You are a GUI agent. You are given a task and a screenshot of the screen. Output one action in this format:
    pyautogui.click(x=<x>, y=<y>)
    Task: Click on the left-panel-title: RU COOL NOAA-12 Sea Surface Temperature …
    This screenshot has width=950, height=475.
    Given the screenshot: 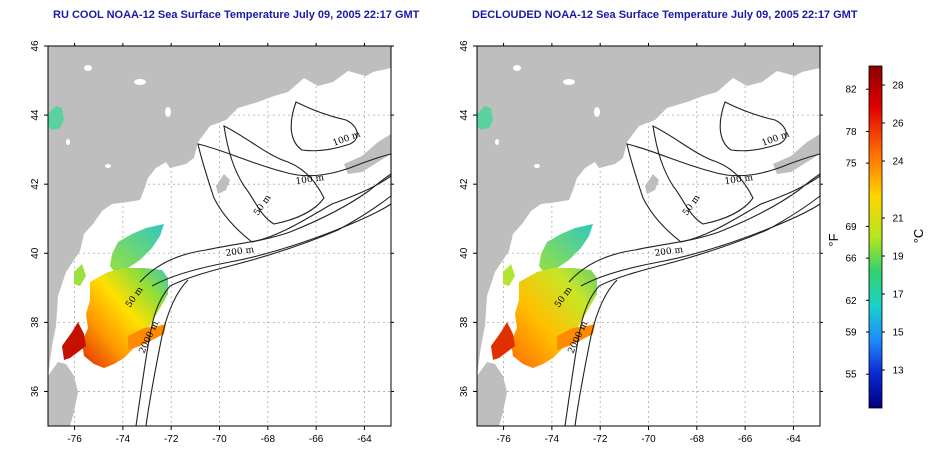 What is the action you would take?
    pyautogui.click(x=236, y=15)
    